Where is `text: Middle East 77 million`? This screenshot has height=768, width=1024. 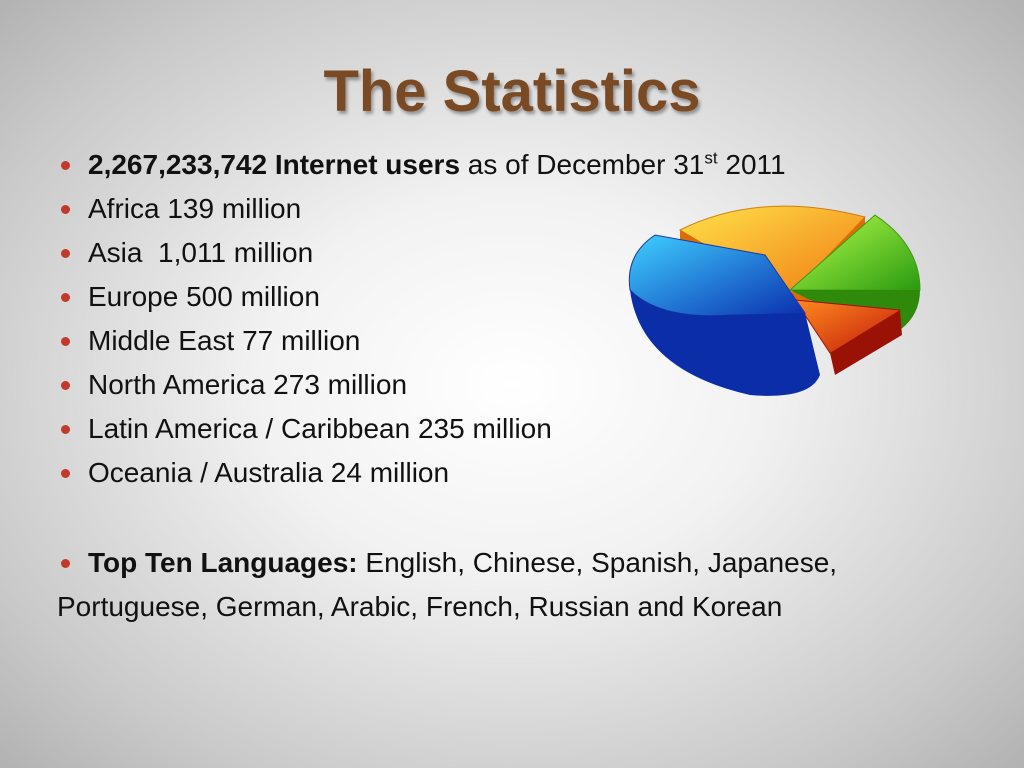 text: Middle East 77 million is located at coordinates (224, 340).